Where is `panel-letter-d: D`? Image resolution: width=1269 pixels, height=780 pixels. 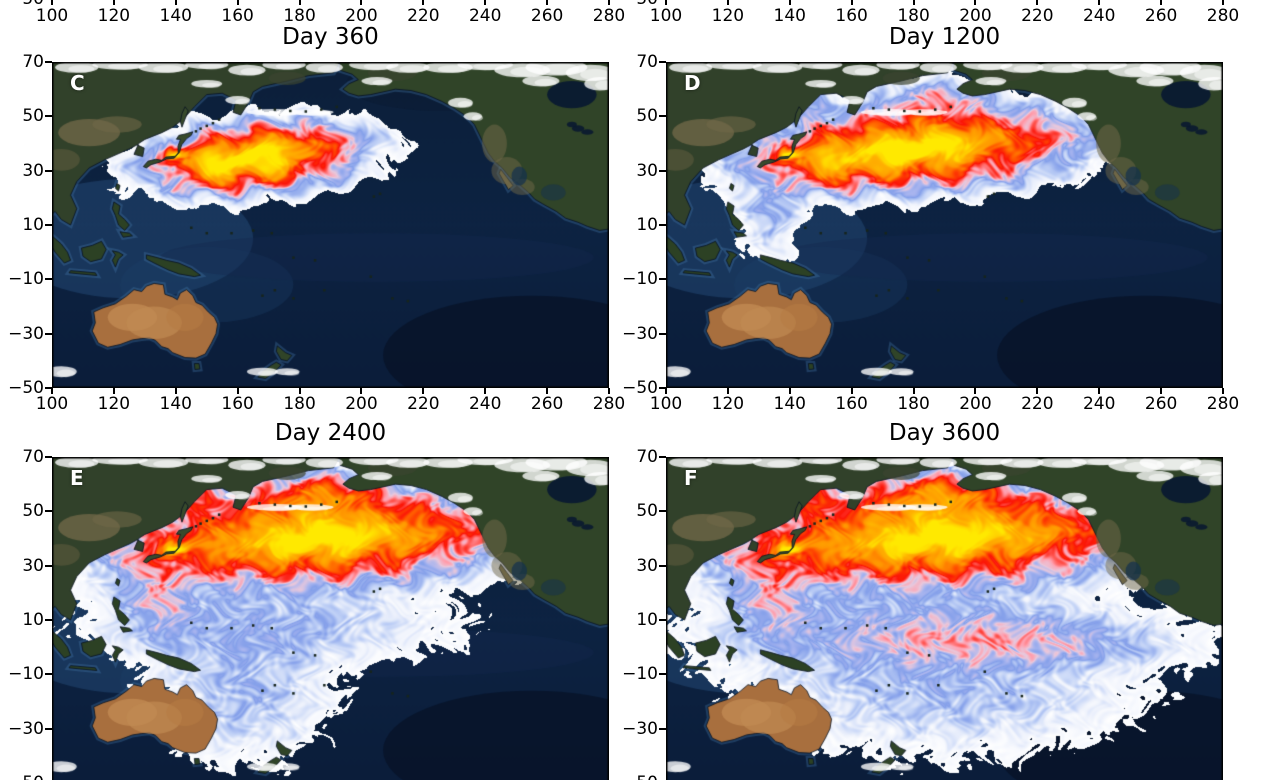 panel-letter-d: D is located at coordinates (692, 83).